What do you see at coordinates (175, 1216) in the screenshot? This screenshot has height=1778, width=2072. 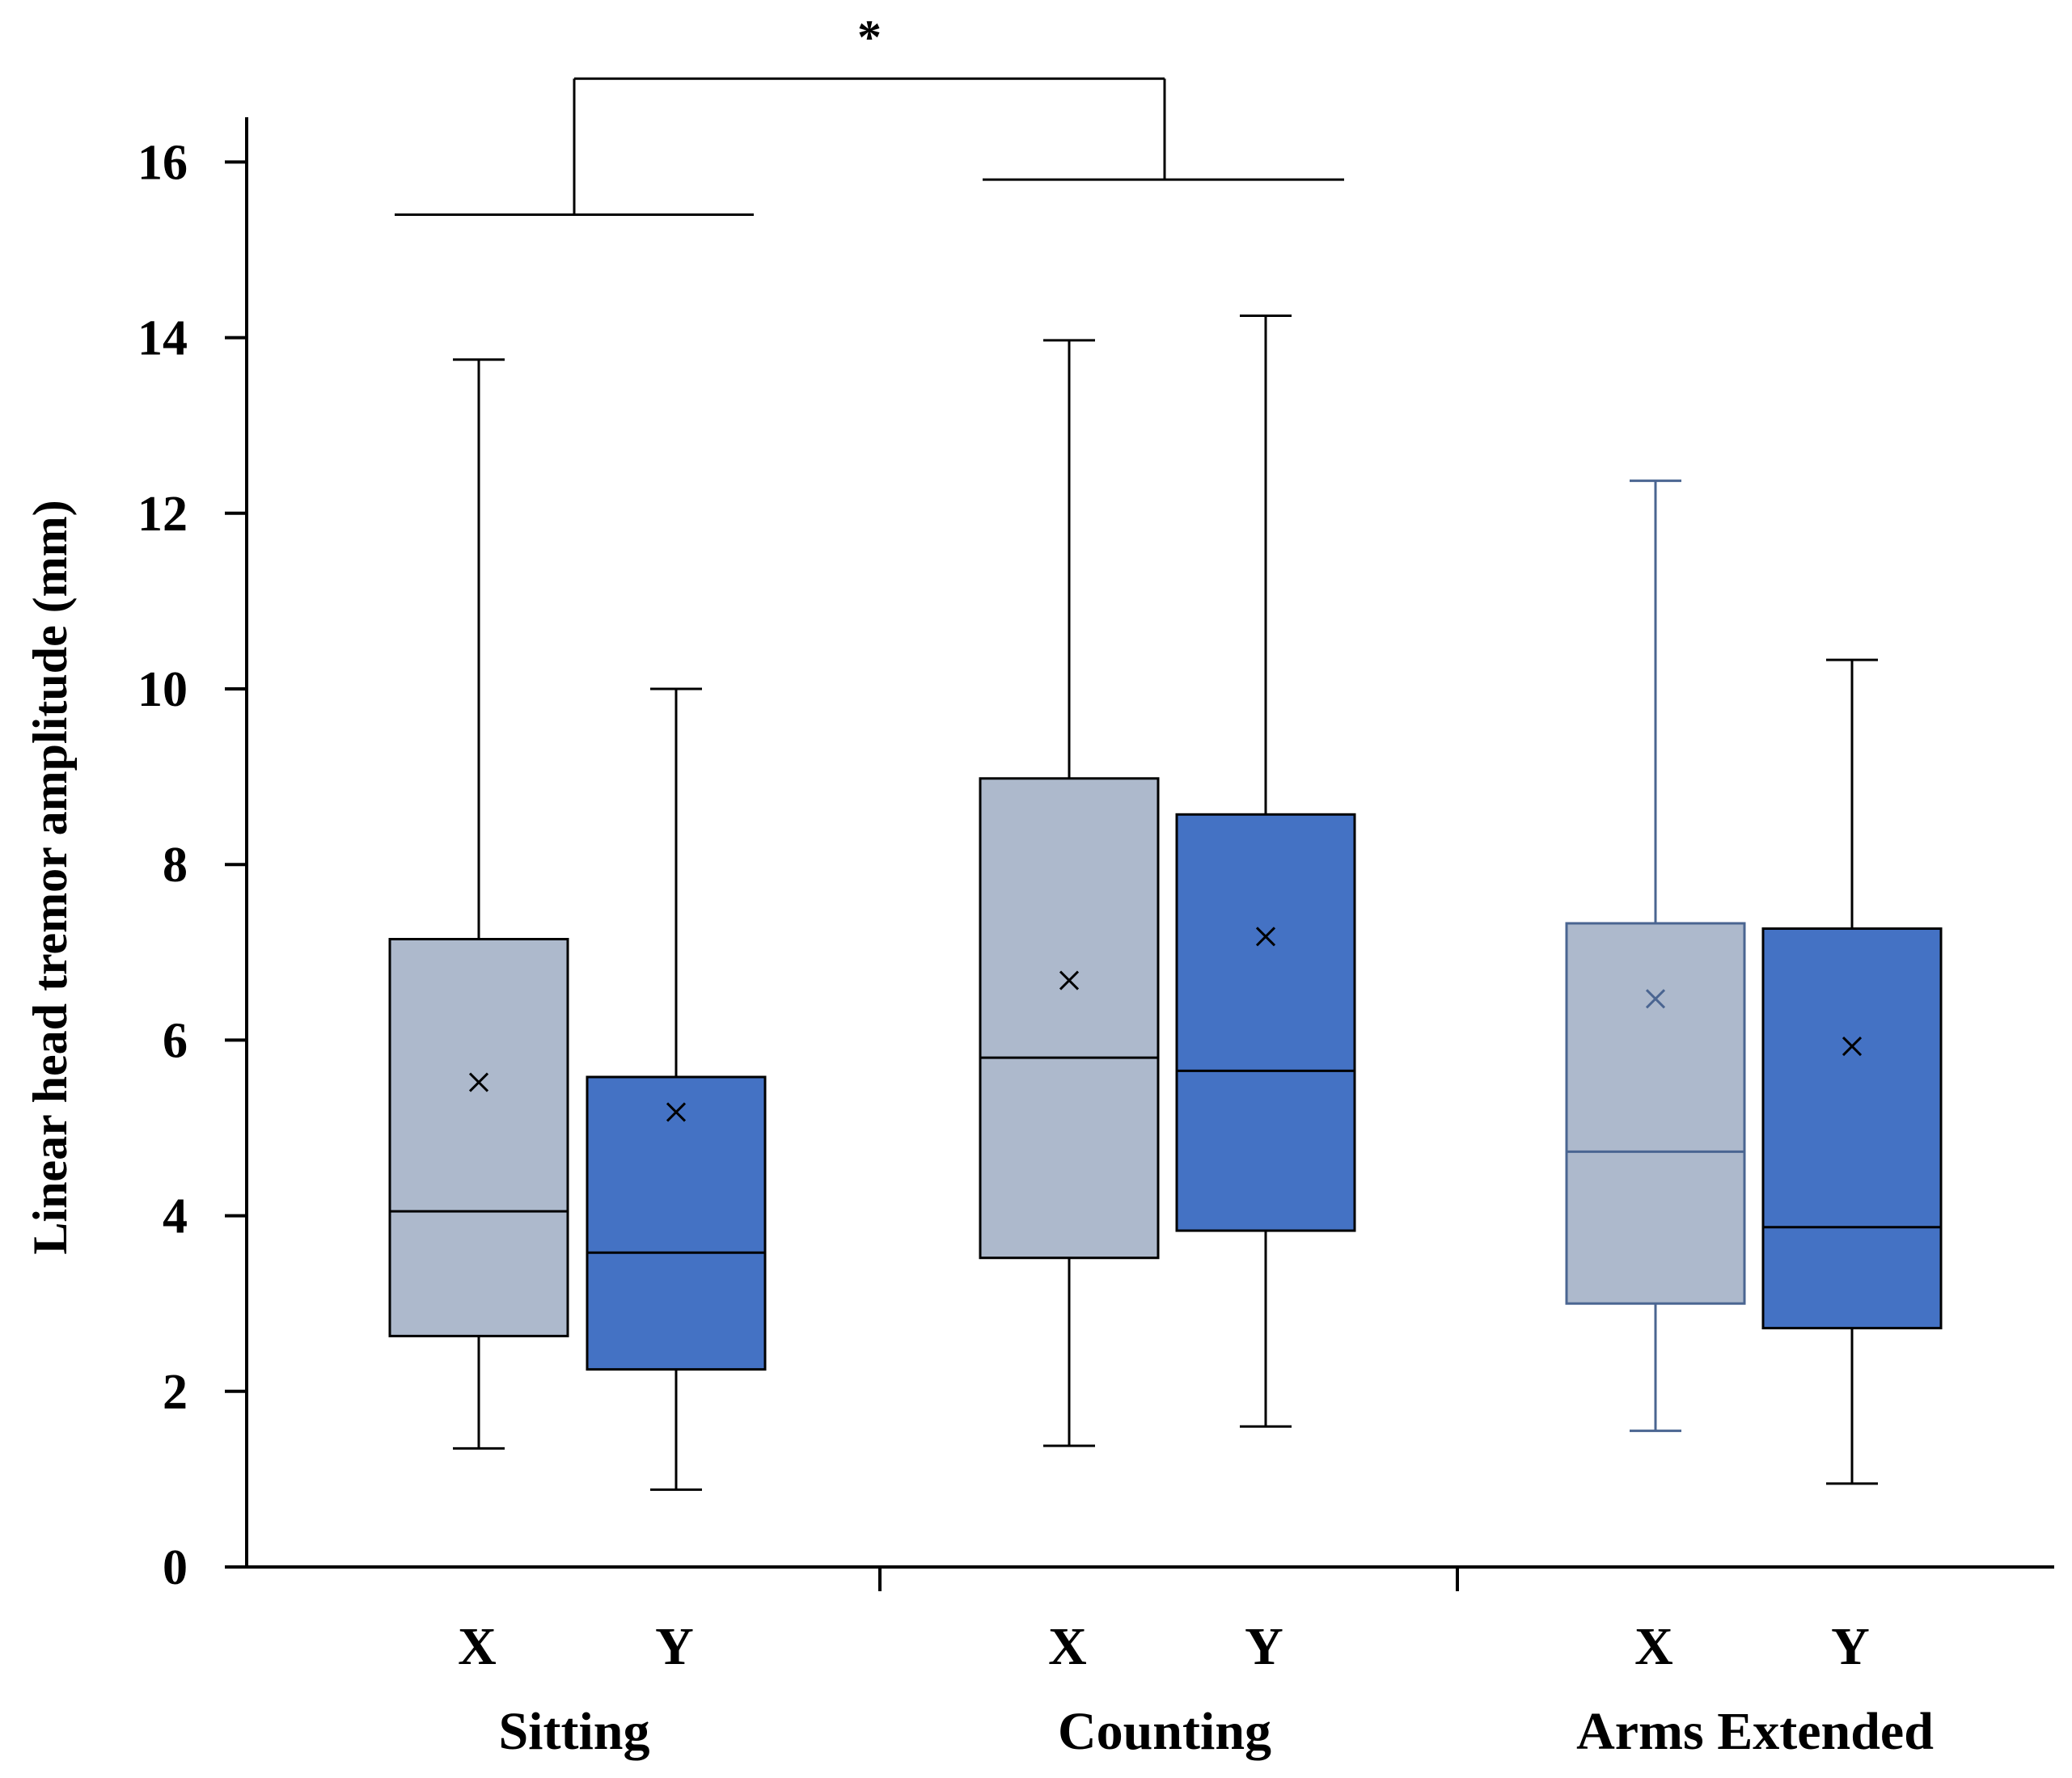 I see `y-tick-label: 4` at bounding box center [175, 1216].